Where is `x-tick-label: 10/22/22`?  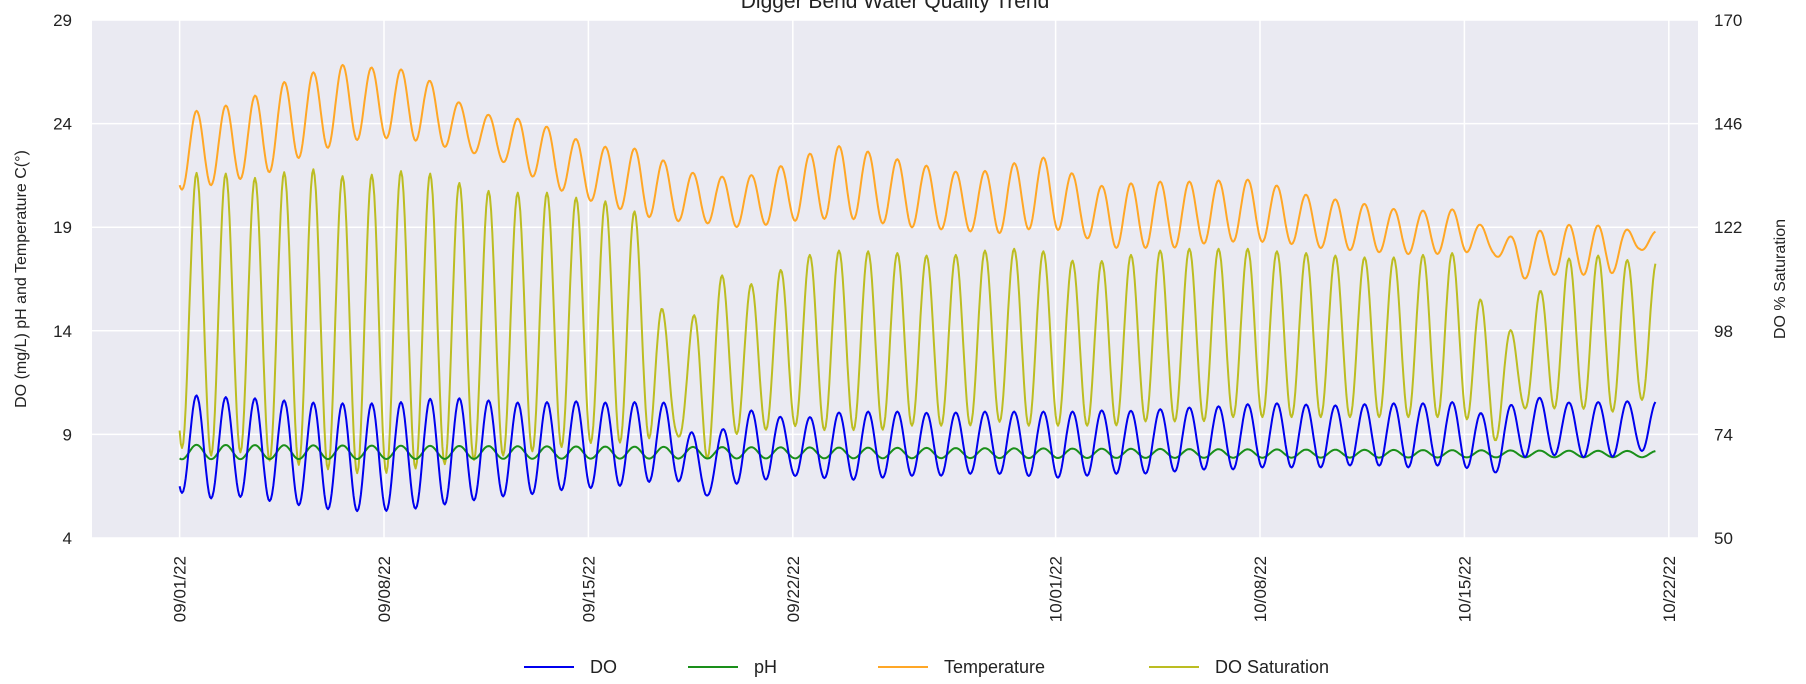 x-tick-label: 10/22/22 is located at coordinates (1669, 589).